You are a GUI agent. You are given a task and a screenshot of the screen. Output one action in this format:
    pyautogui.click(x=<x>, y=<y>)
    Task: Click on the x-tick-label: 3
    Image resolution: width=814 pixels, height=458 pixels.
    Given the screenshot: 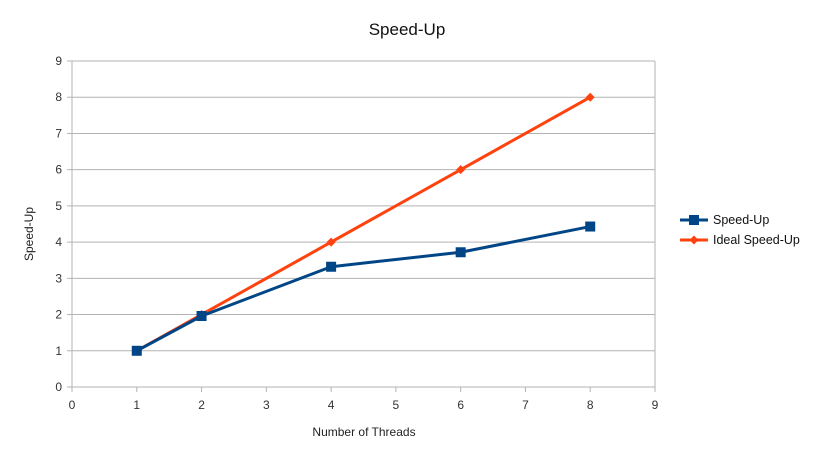 What is the action you would take?
    pyautogui.click(x=266, y=405)
    